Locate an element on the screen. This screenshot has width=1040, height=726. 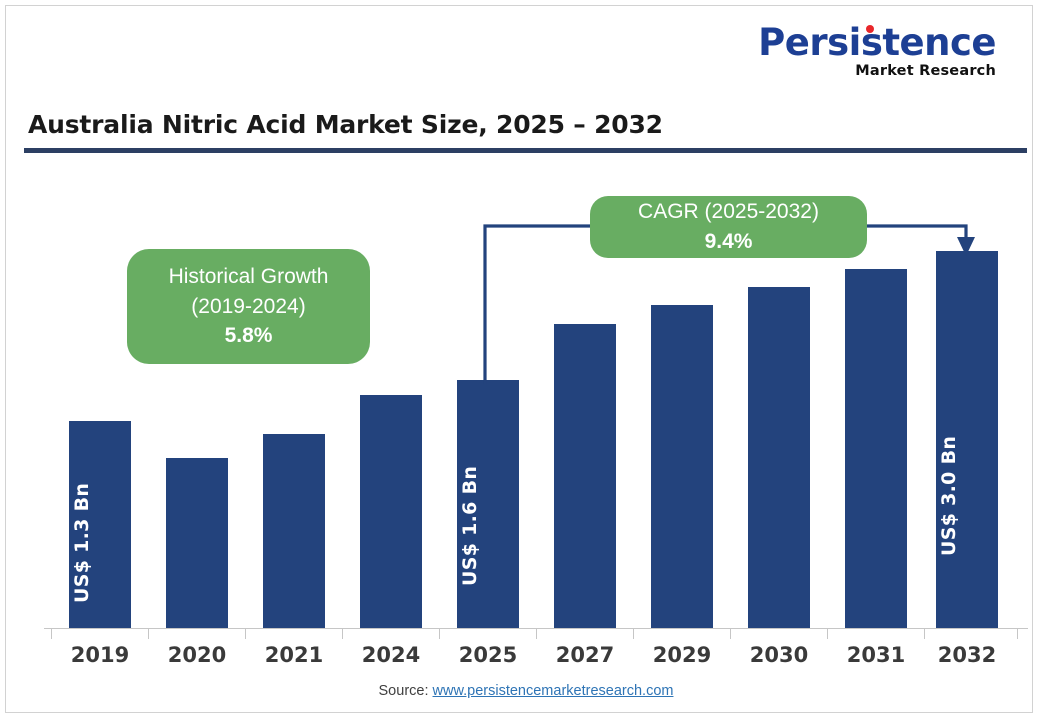
xtick-2020: 2020 is located at coordinates (197, 655).